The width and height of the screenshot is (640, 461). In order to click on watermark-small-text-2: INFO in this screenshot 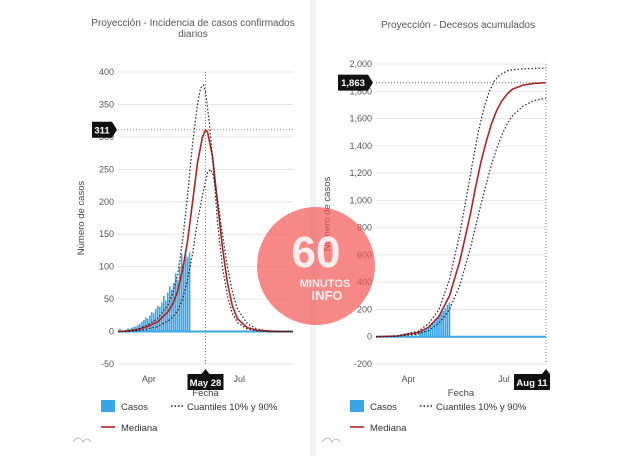, I will do `click(326, 295)`.